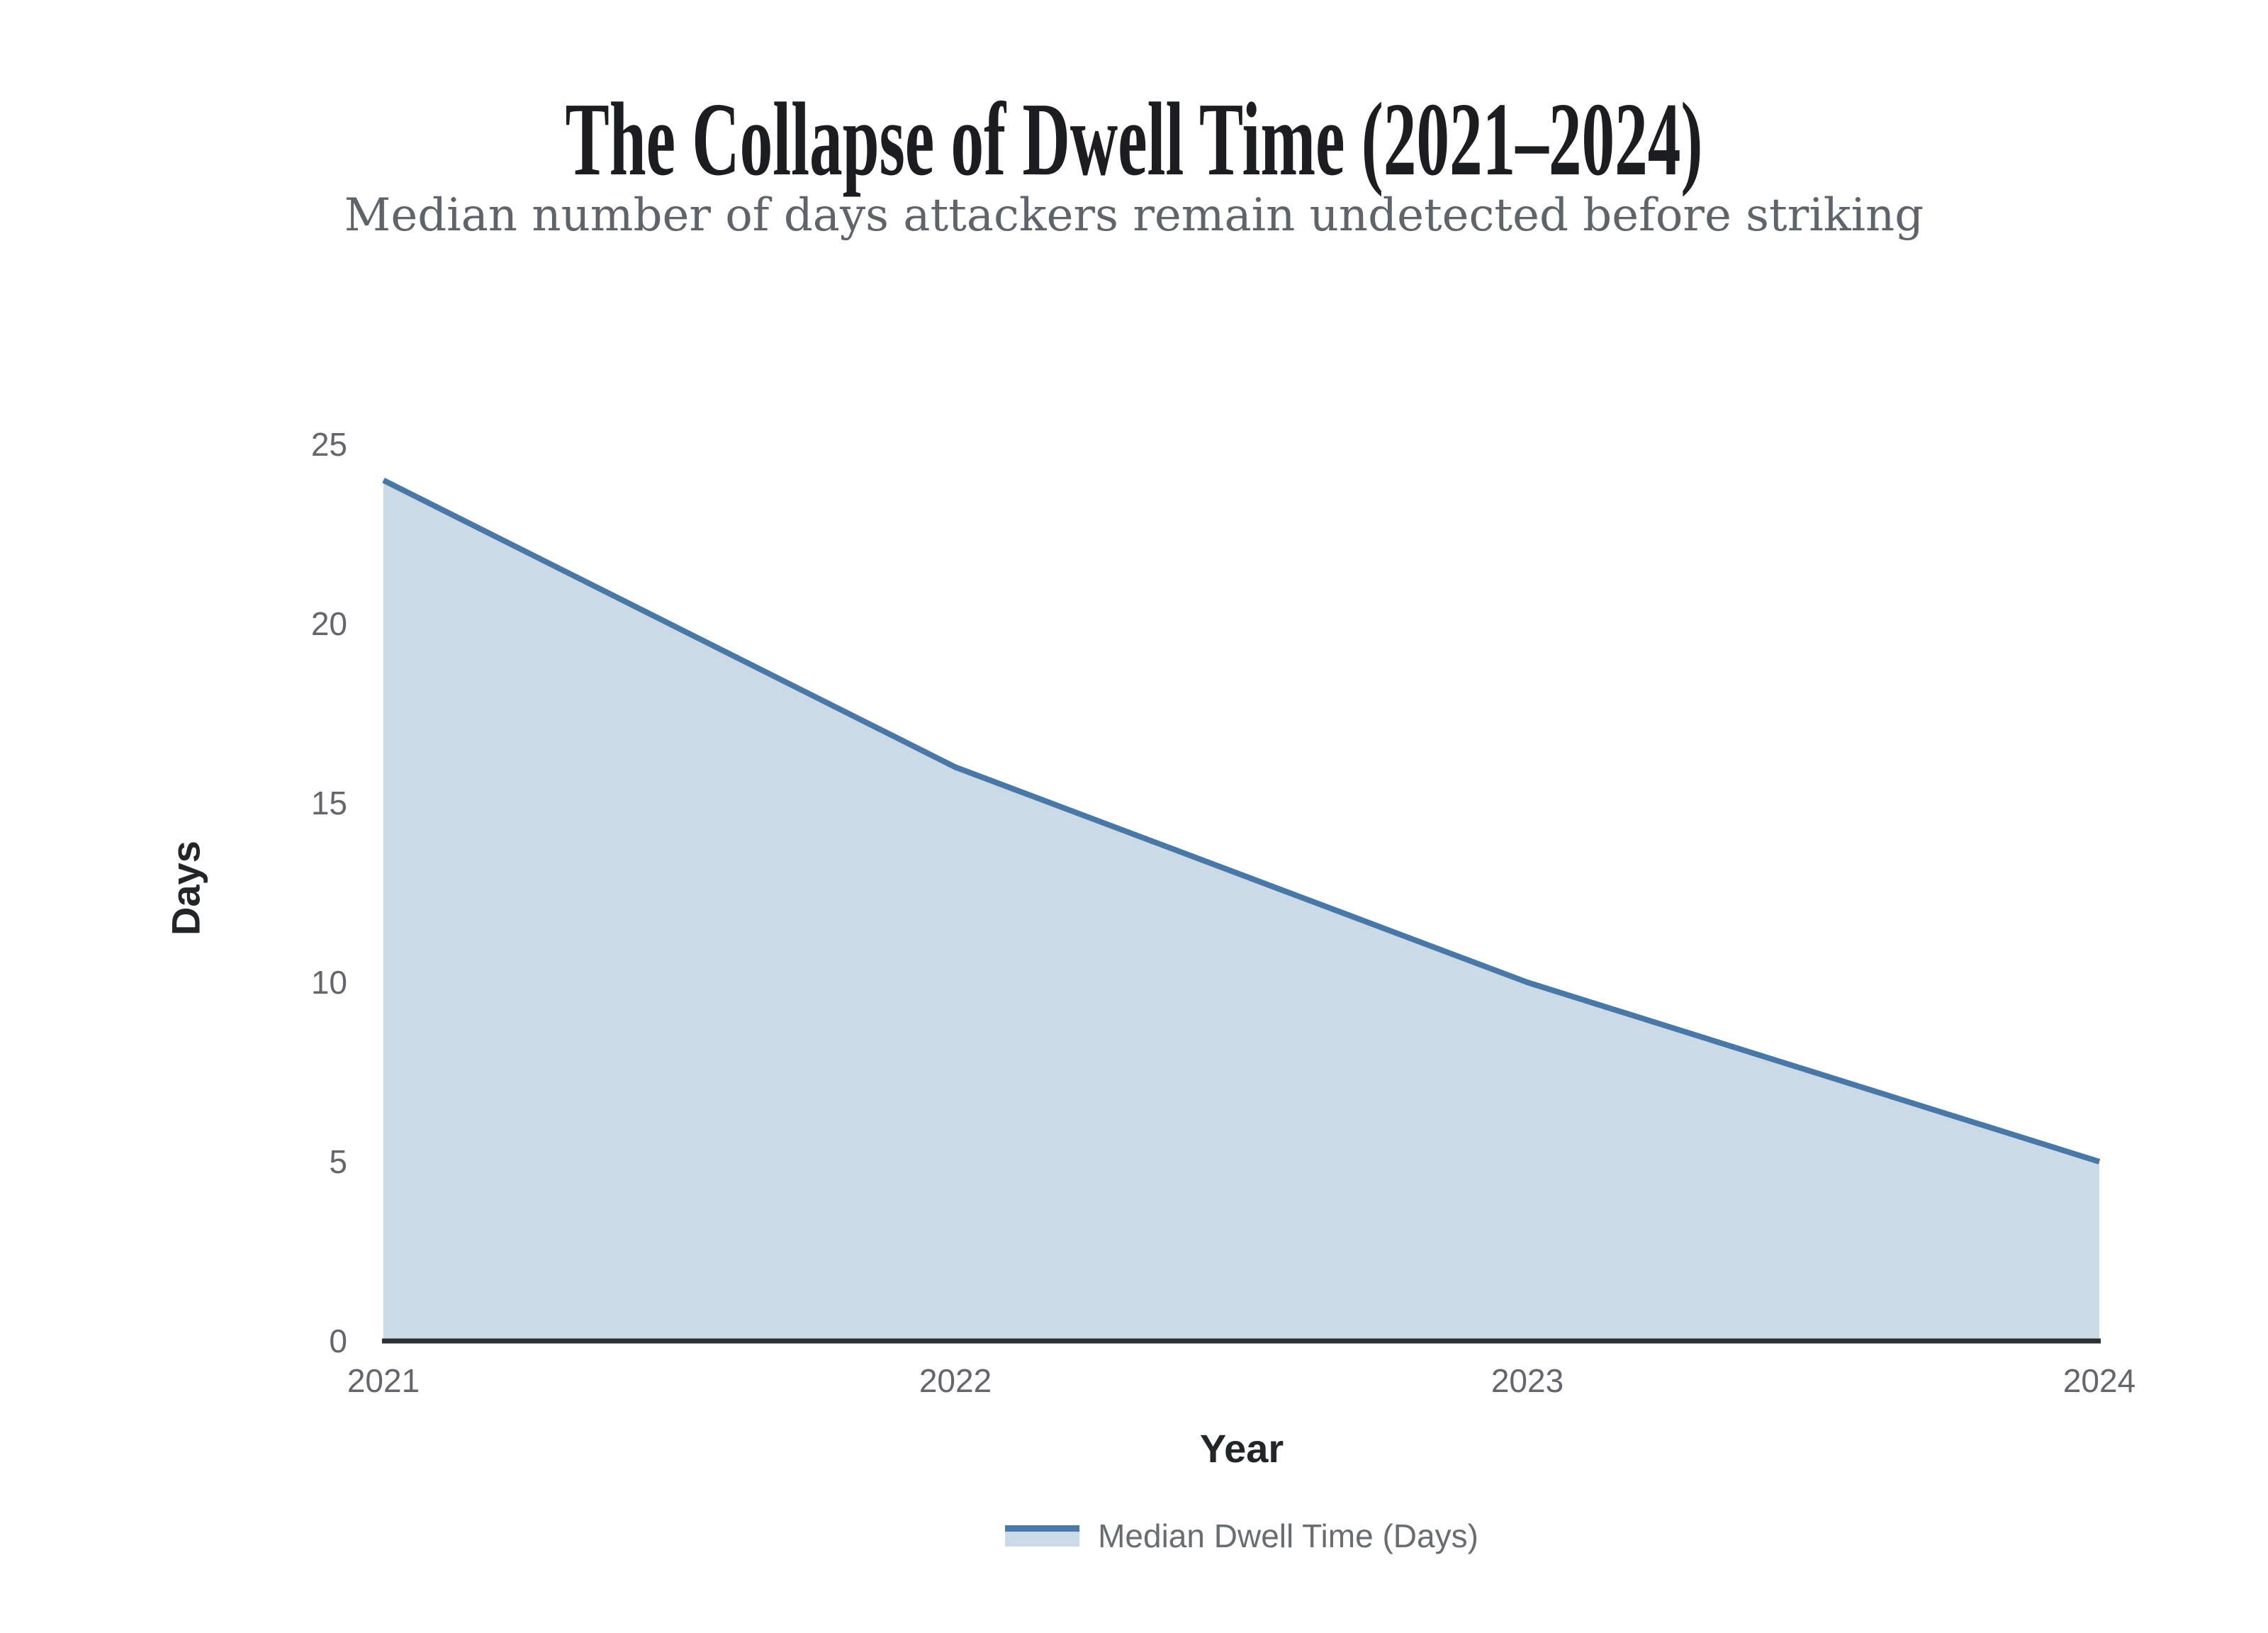 The width and height of the screenshot is (2268, 1633). I want to click on x-tick-label: 2023, so click(1527, 1380).